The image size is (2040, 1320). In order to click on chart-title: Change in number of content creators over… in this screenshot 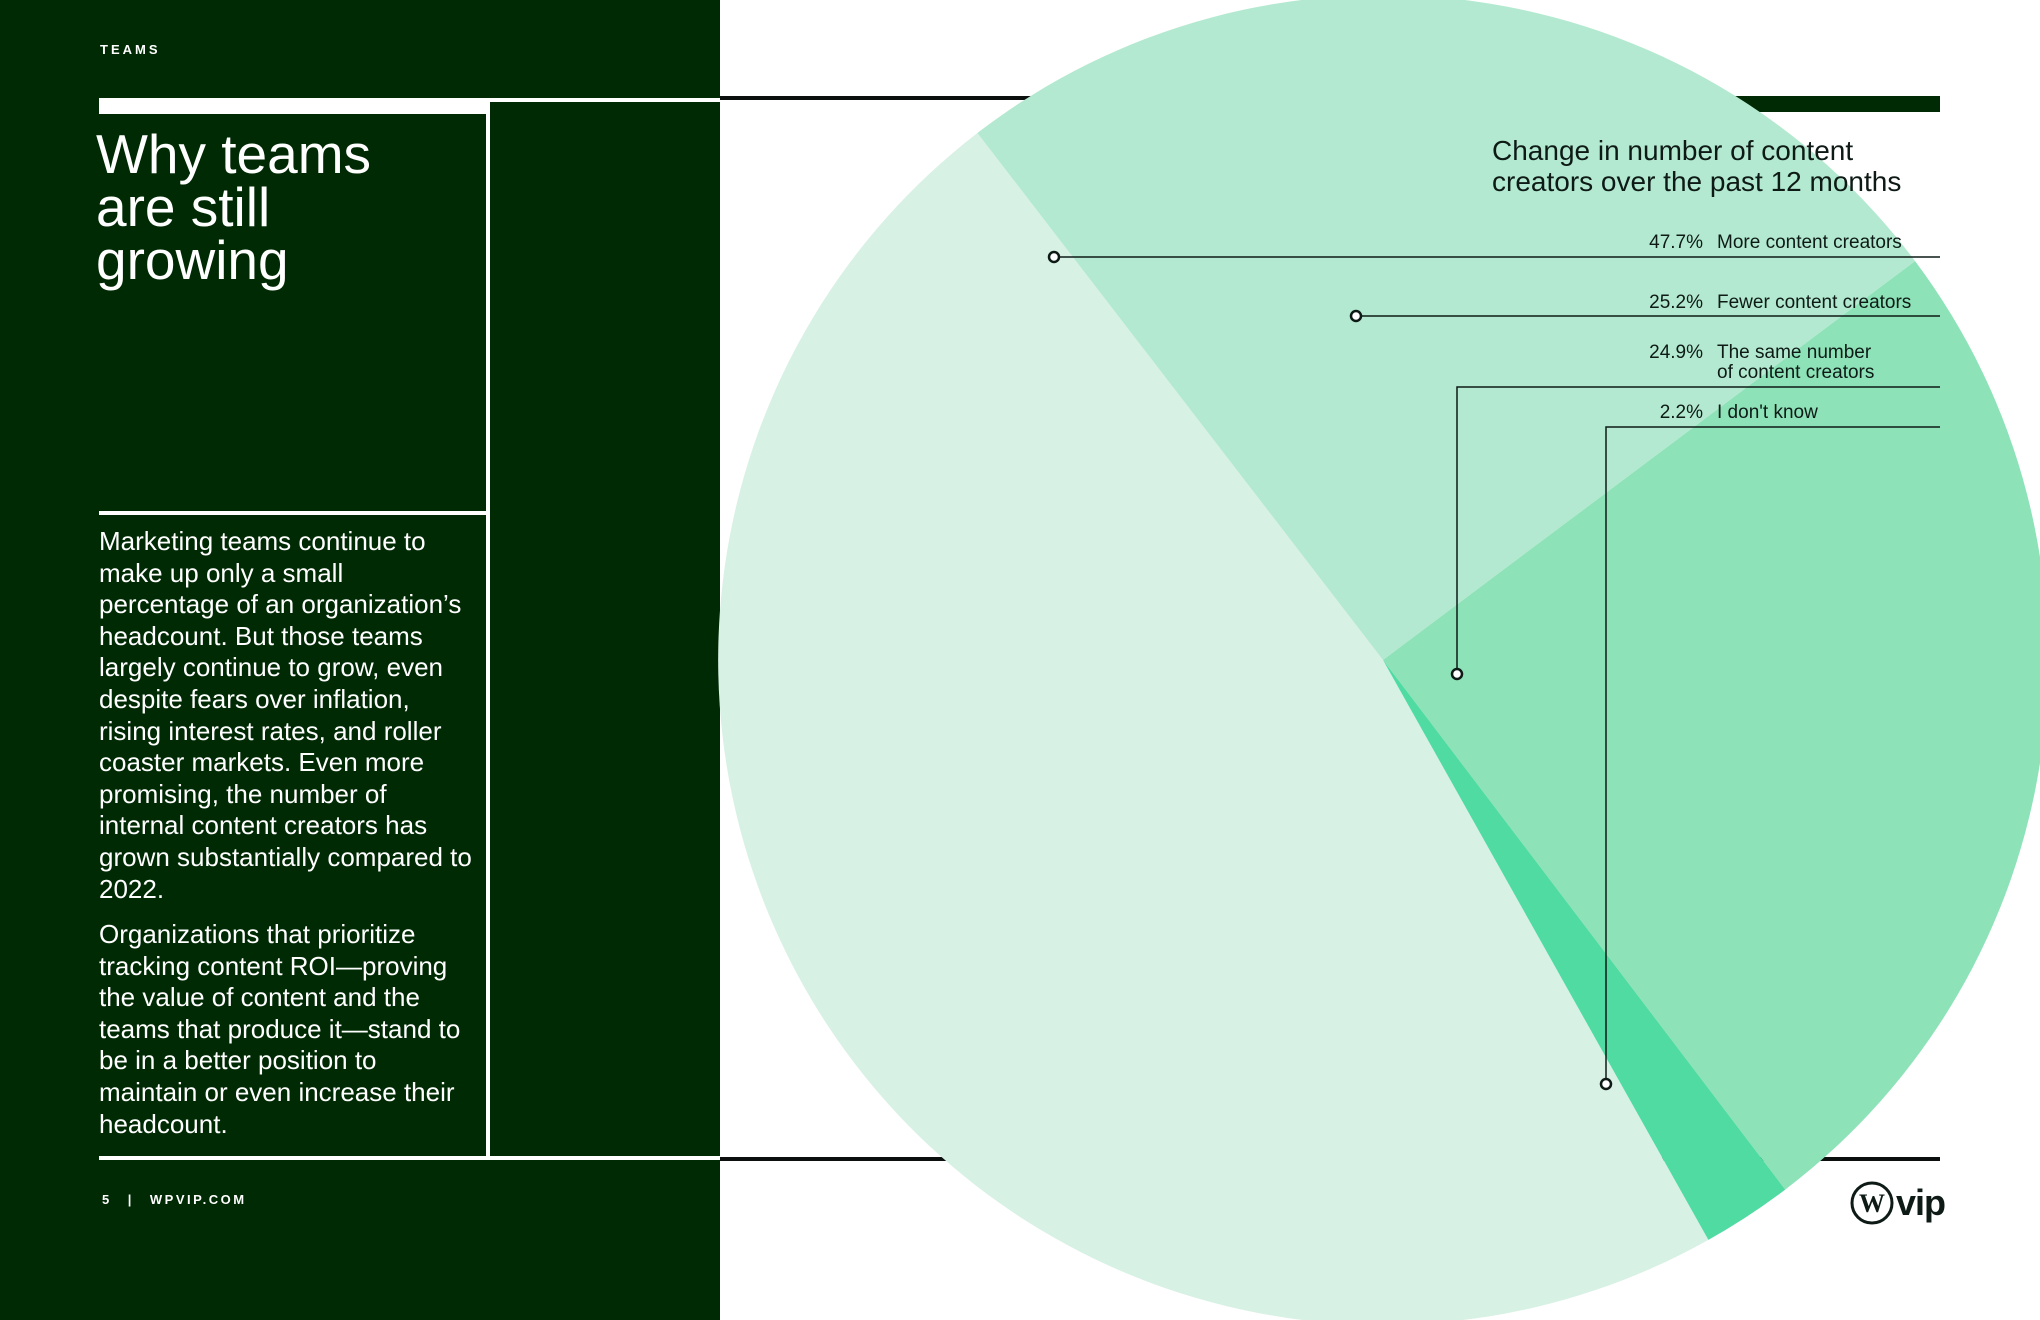, I will do `click(1696, 166)`.